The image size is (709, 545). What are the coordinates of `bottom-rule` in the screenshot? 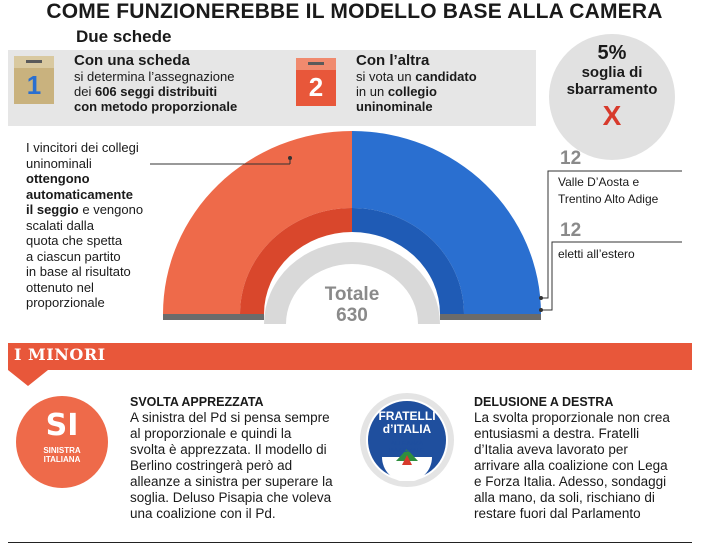 It's located at (350, 542).